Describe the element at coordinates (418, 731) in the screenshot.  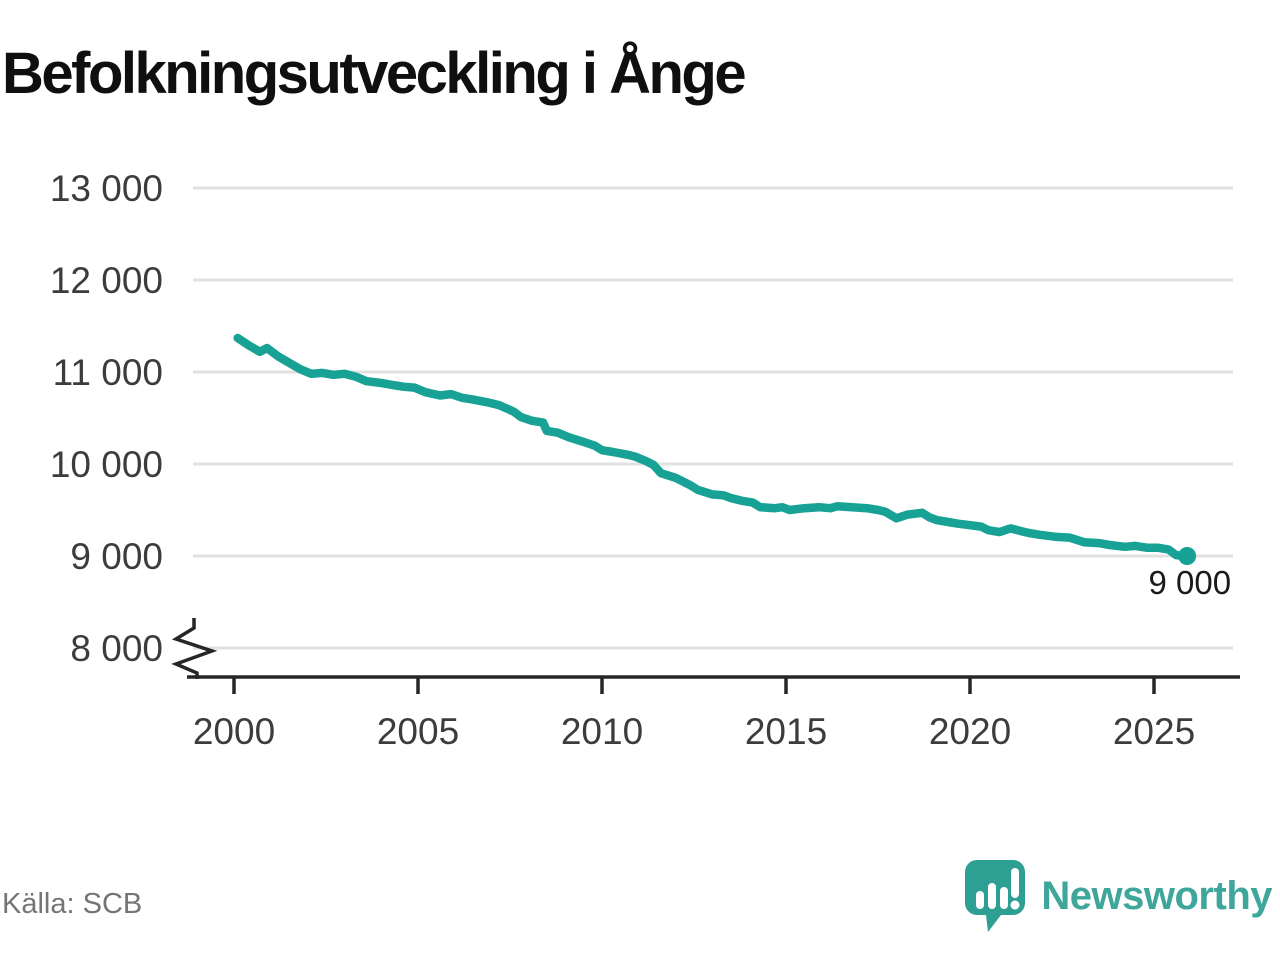
I see `x-tick-label: 2005` at that location.